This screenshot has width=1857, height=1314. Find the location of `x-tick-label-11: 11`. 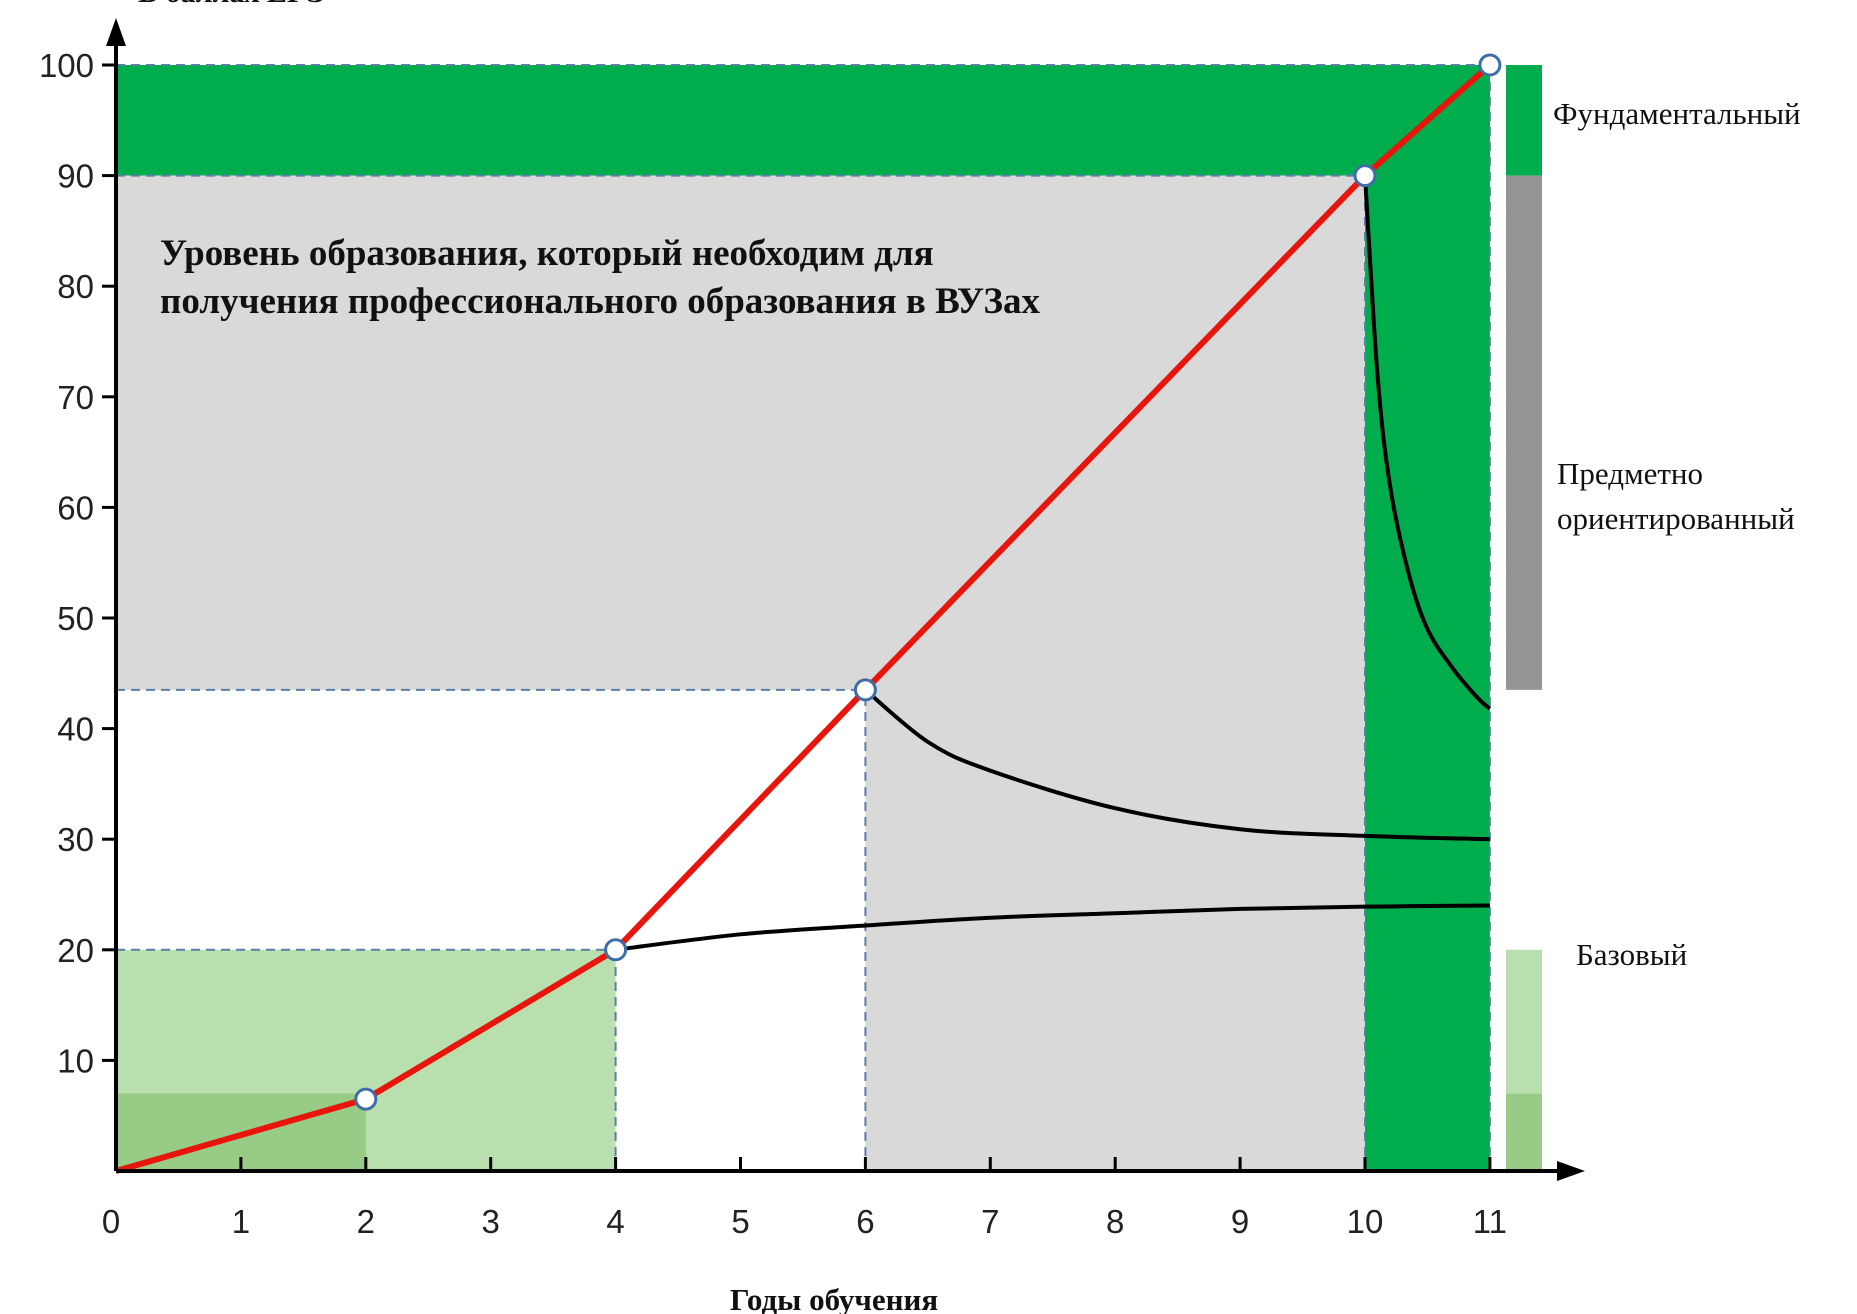

x-tick-label-11: 11 is located at coordinates (1490, 1221).